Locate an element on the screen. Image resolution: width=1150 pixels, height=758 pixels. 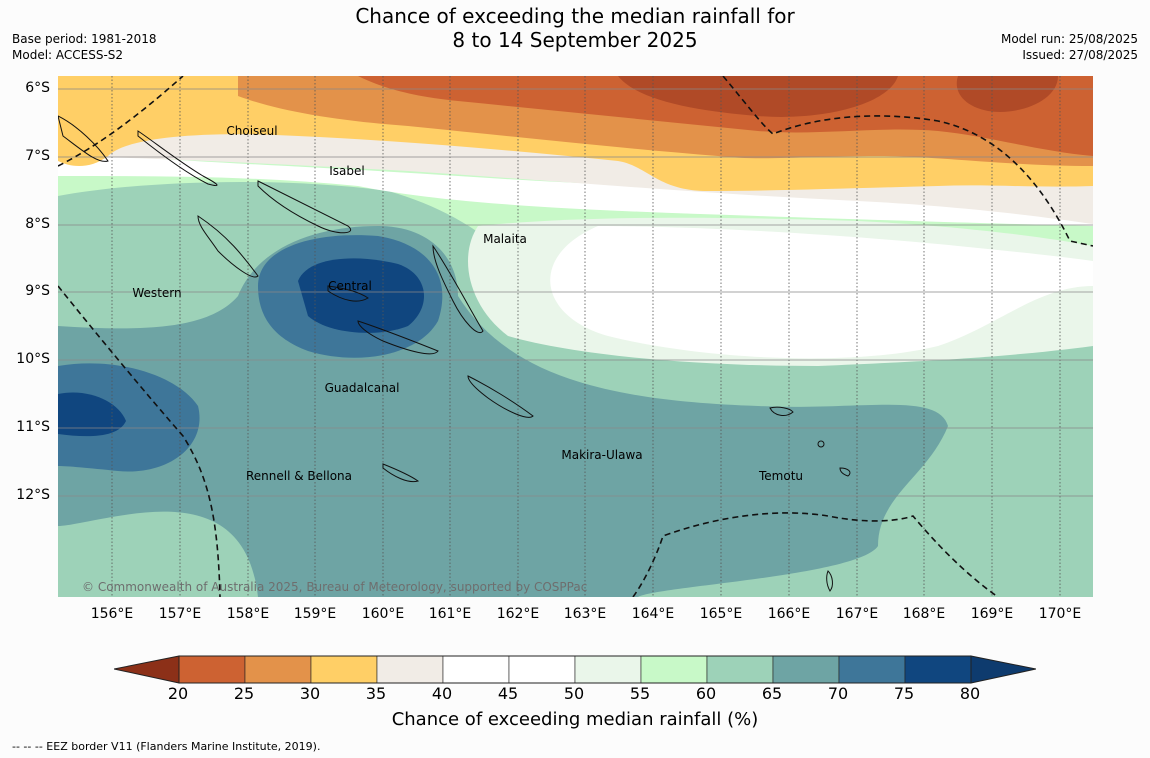
colorbar-outline is located at coordinates (575, 669).